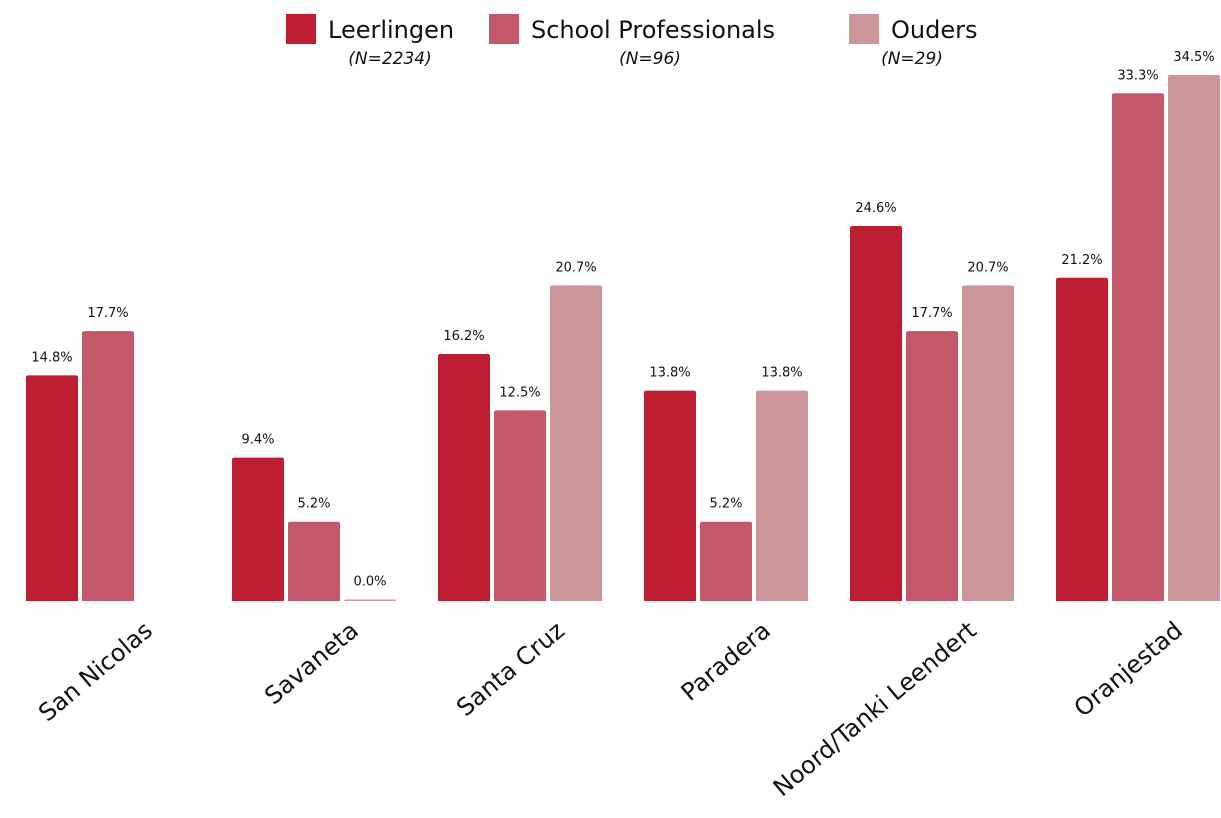 The image size is (1221, 818). I want to click on data-label-san-nicolas-leerlingen: 14.8%, so click(51, 357).